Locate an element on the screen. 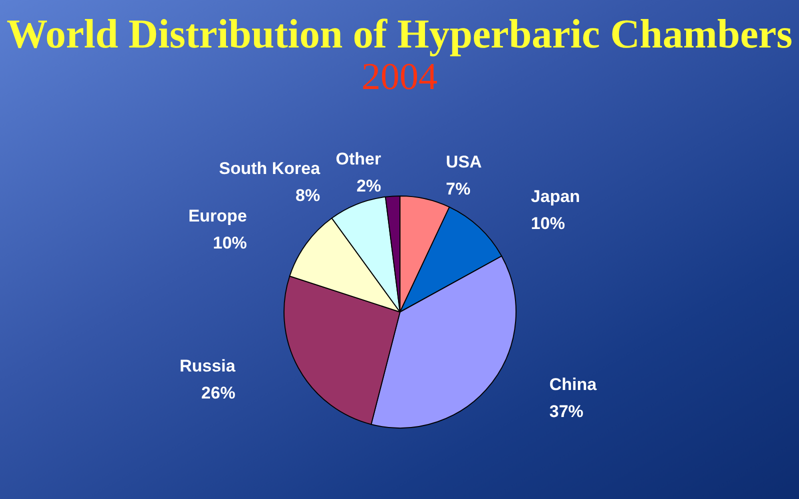 Image resolution: width=799 pixels, height=499 pixels. slice-label: Russia is located at coordinates (208, 366).